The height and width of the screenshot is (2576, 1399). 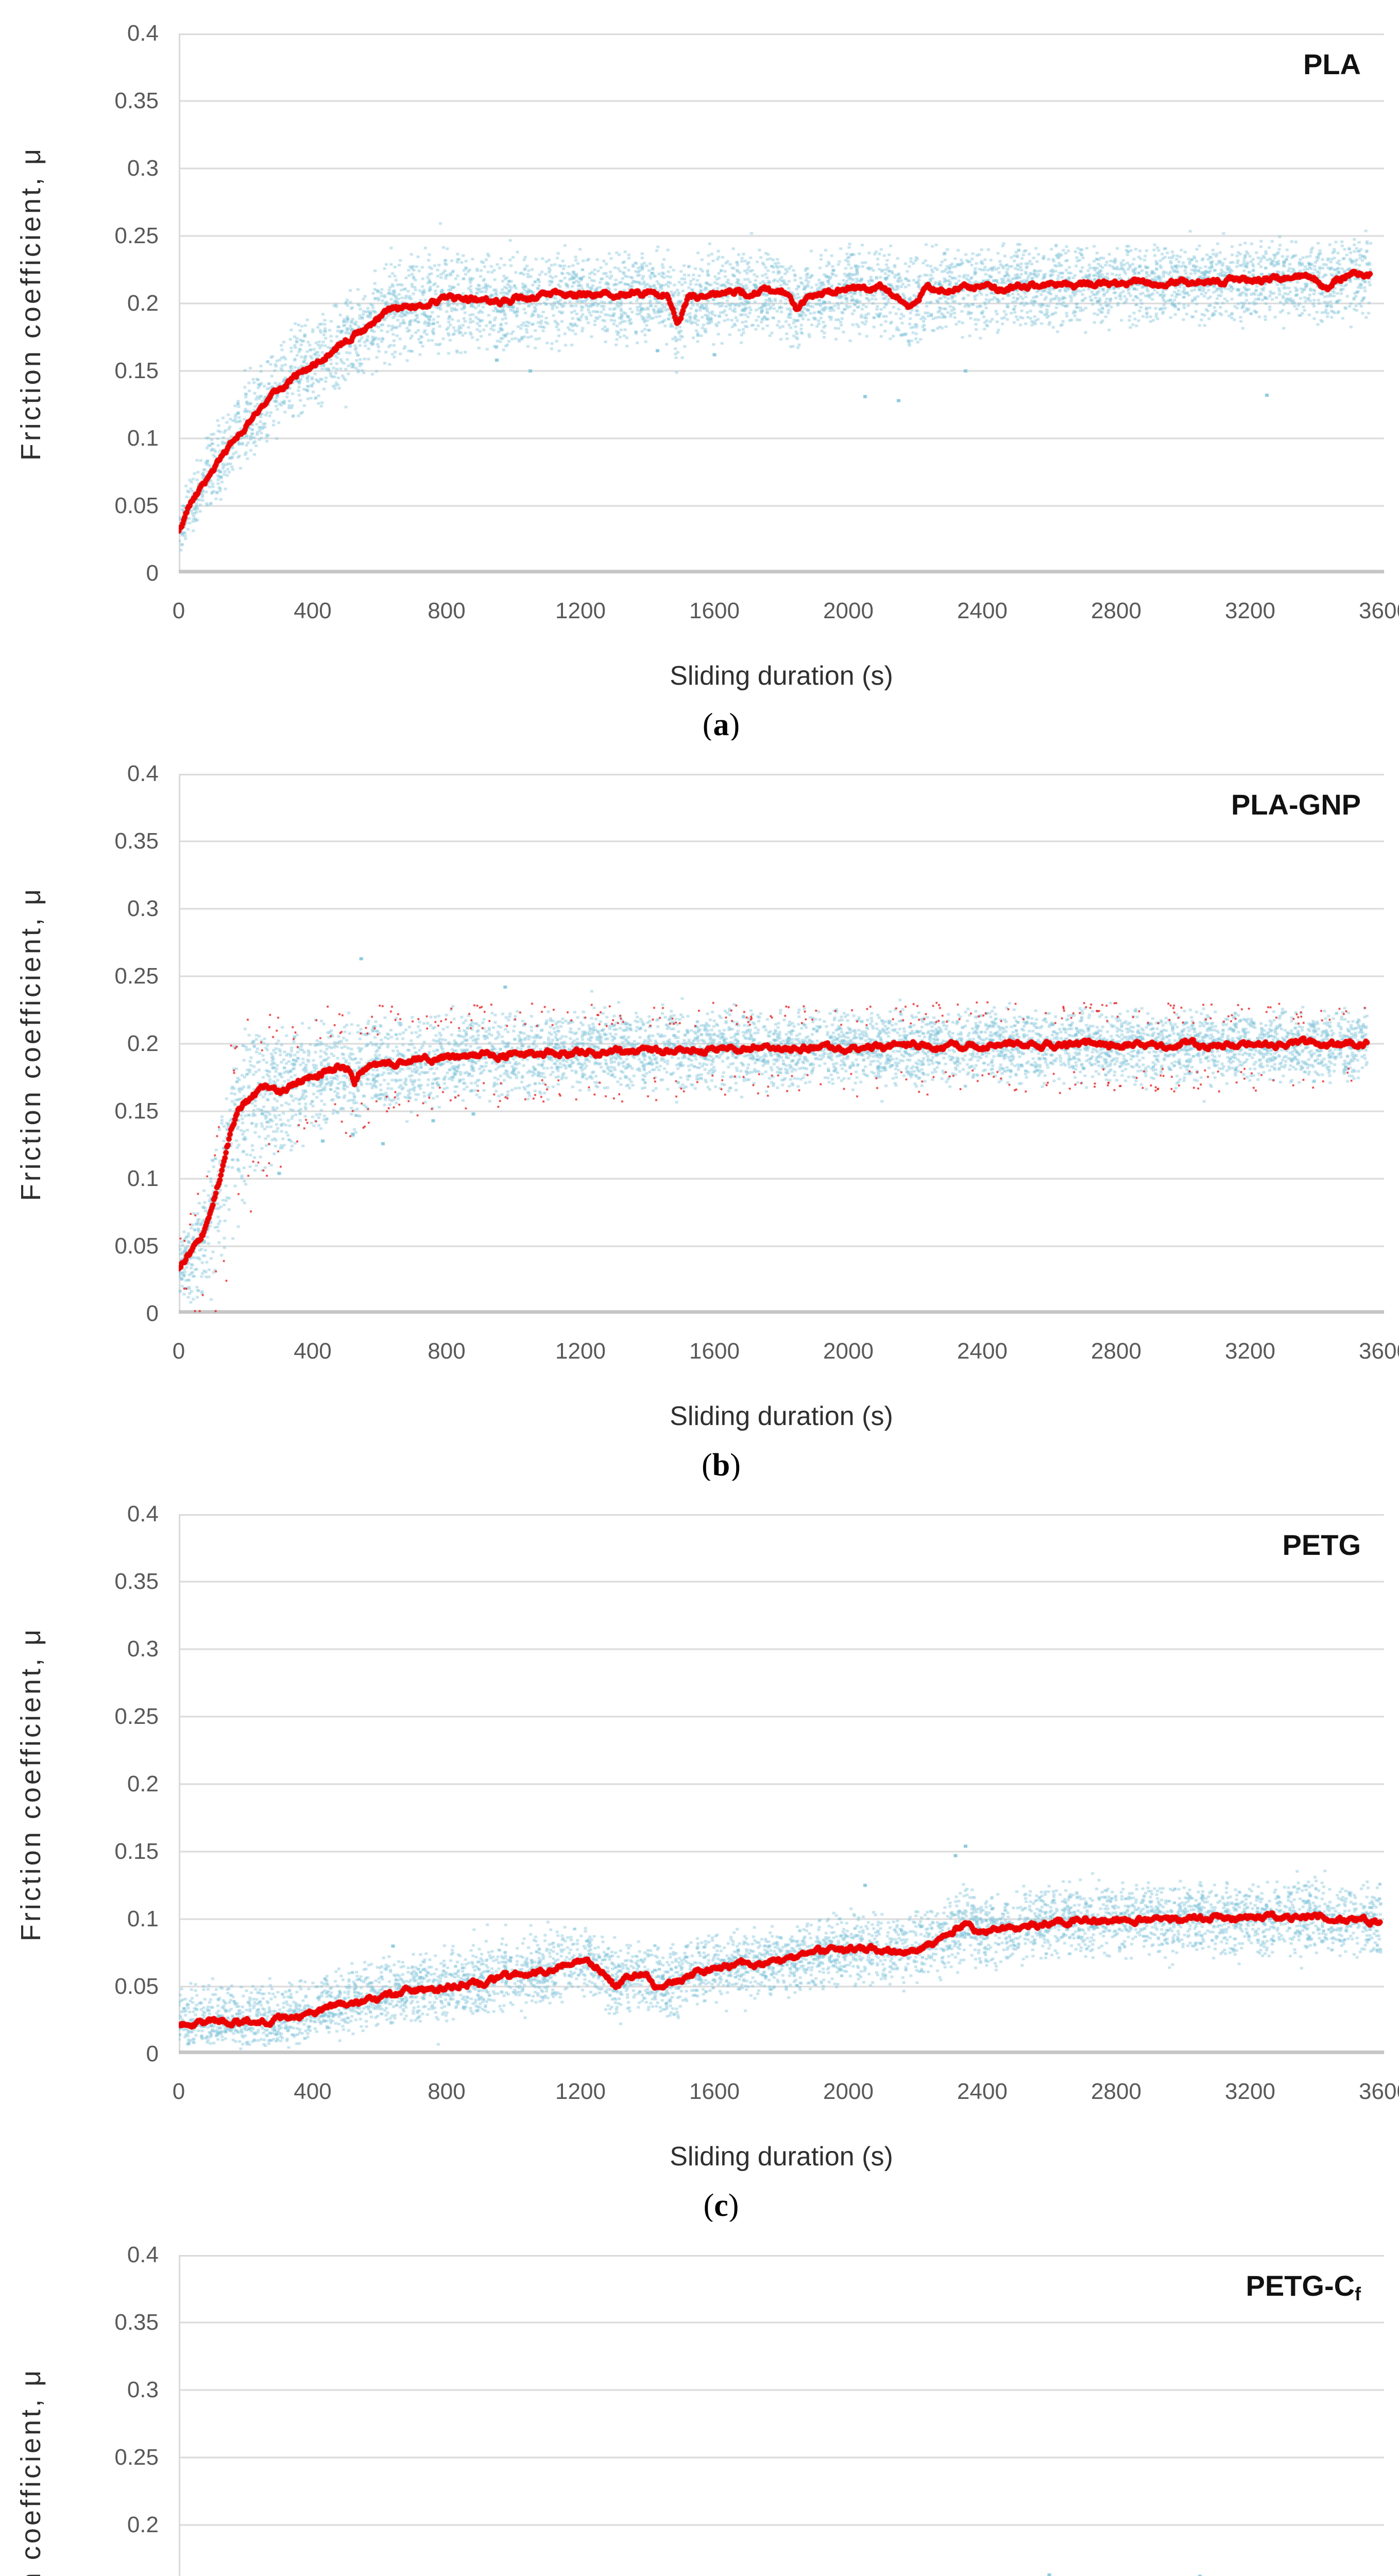 I want to click on series-title: PLA-GNP, so click(x=1296, y=804).